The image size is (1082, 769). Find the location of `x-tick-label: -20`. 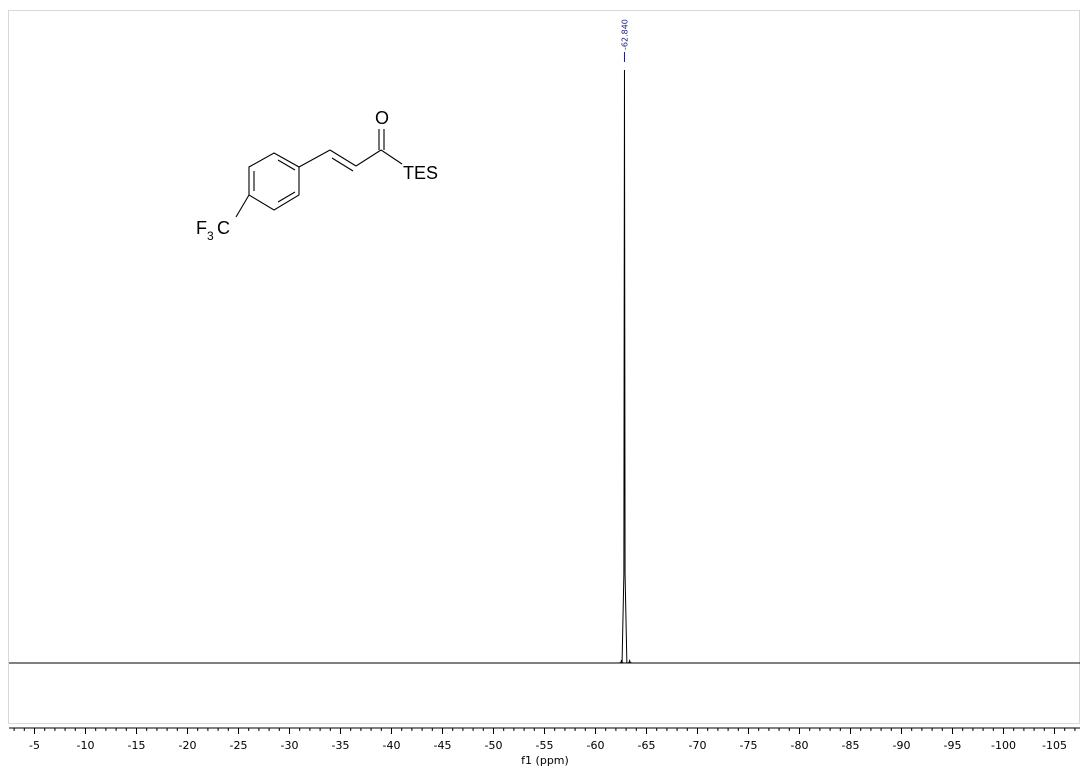

x-tick-label: -20 is located at coordinates (188, 745).